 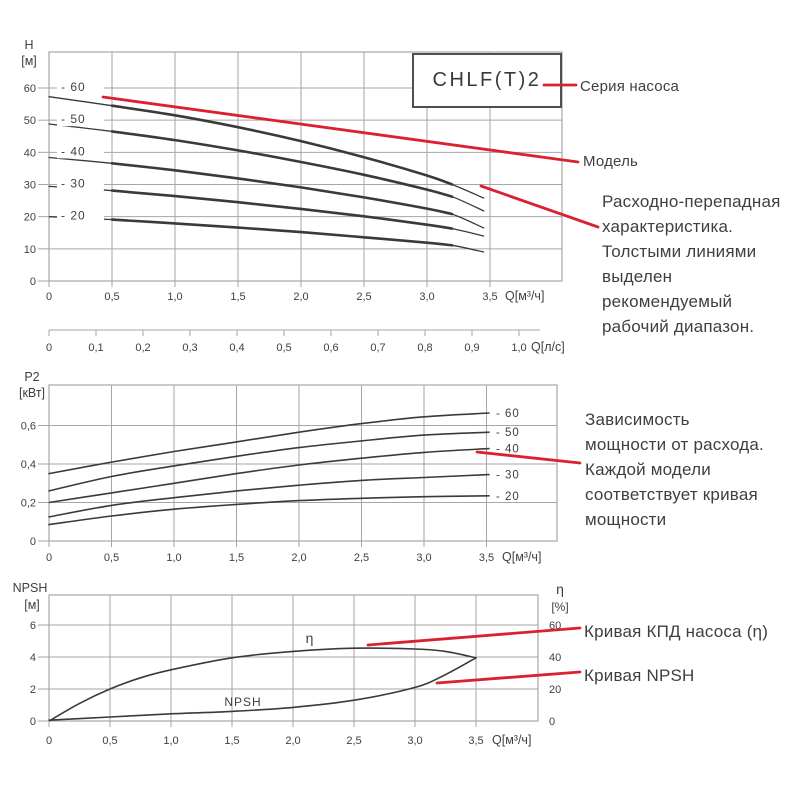 I want to click on secondary-tick-label: 0,3, so click(x=189, y=348).